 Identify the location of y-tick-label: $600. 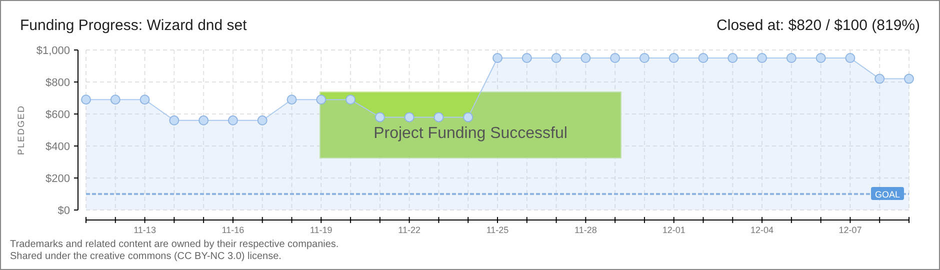
(58, 115).